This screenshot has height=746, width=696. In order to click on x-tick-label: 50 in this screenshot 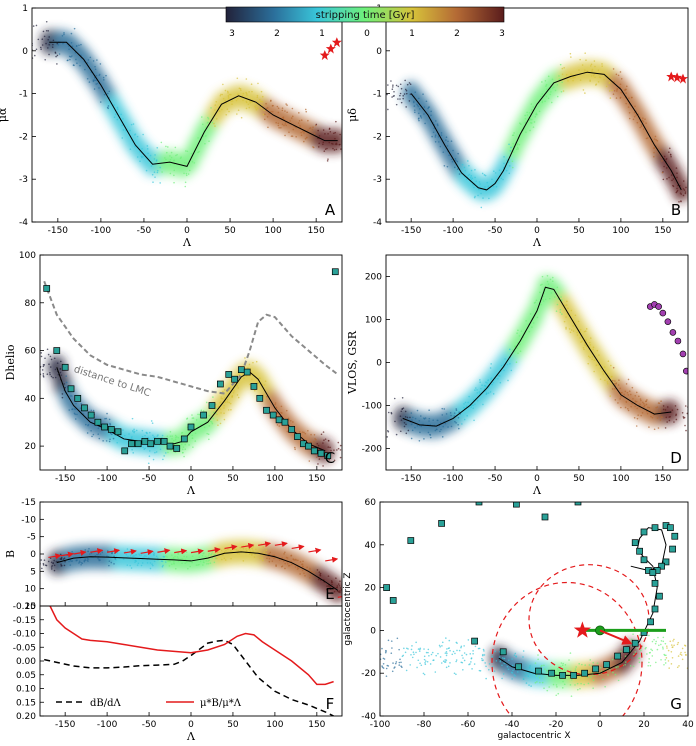, I will do `click(233, 725)`.